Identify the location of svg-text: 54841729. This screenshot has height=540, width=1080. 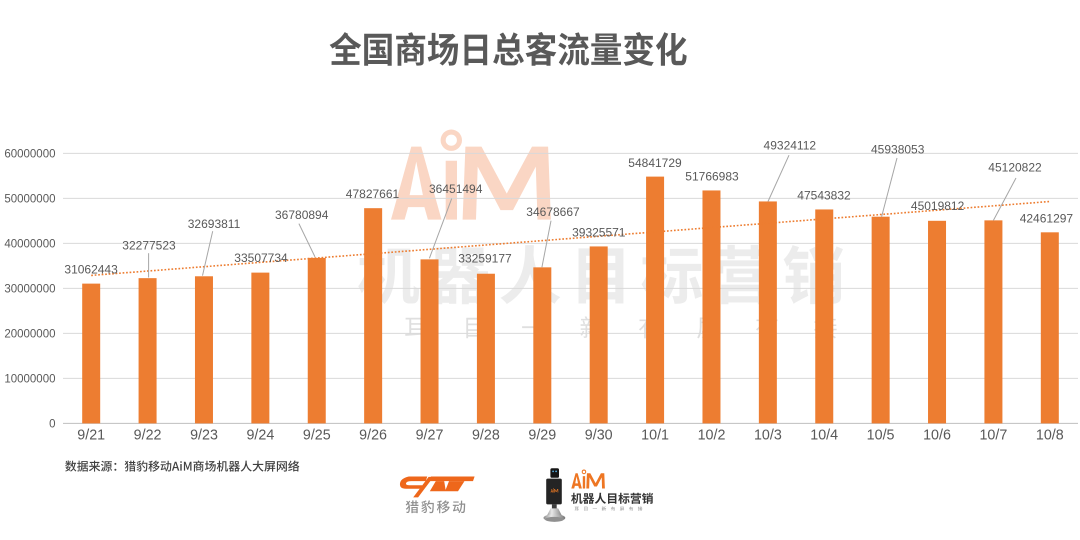
(655, 163).